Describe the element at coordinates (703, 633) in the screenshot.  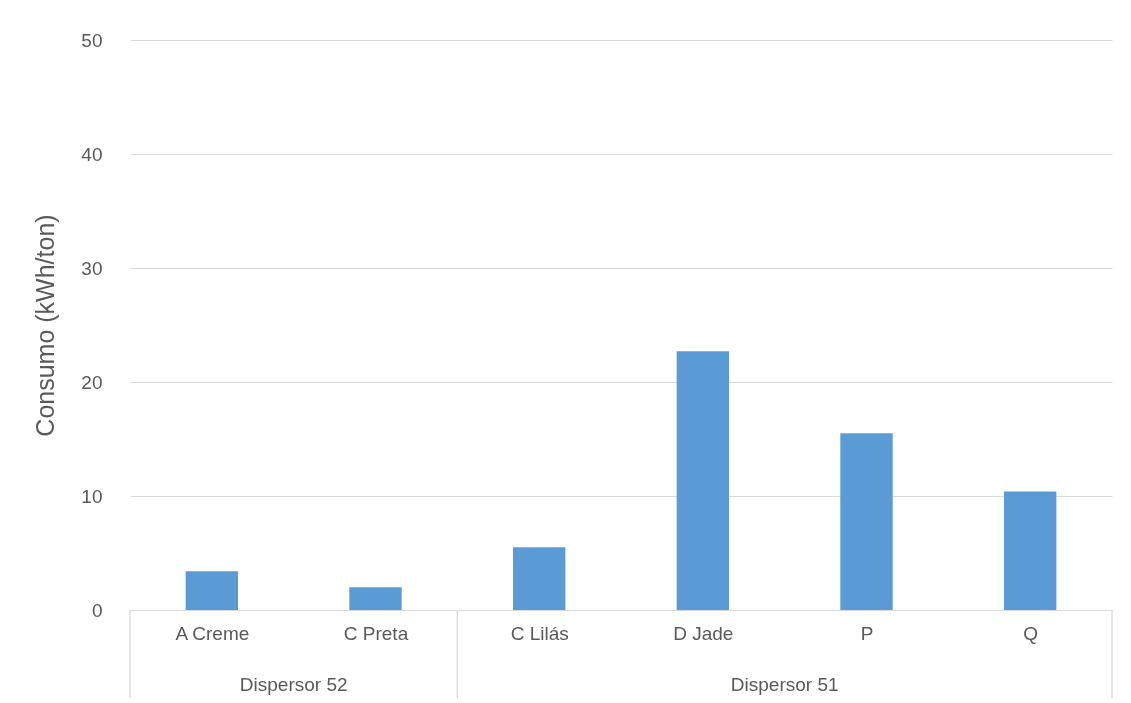
I see `x-tick-label: D Jade` at that location.